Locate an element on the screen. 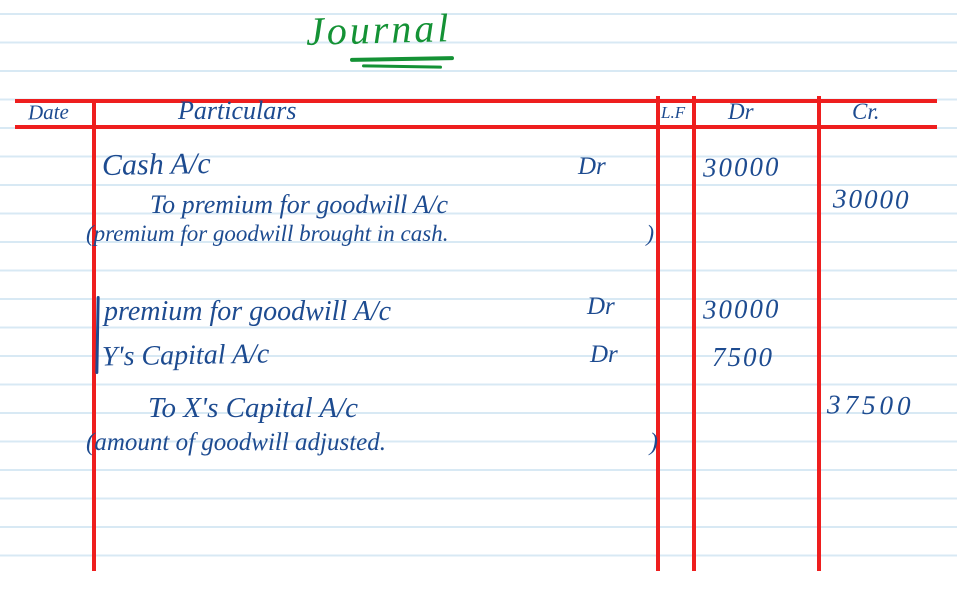 The image size is (957, 589). entry1-debit-amount: 30000 is located at coordinates (741, 167).